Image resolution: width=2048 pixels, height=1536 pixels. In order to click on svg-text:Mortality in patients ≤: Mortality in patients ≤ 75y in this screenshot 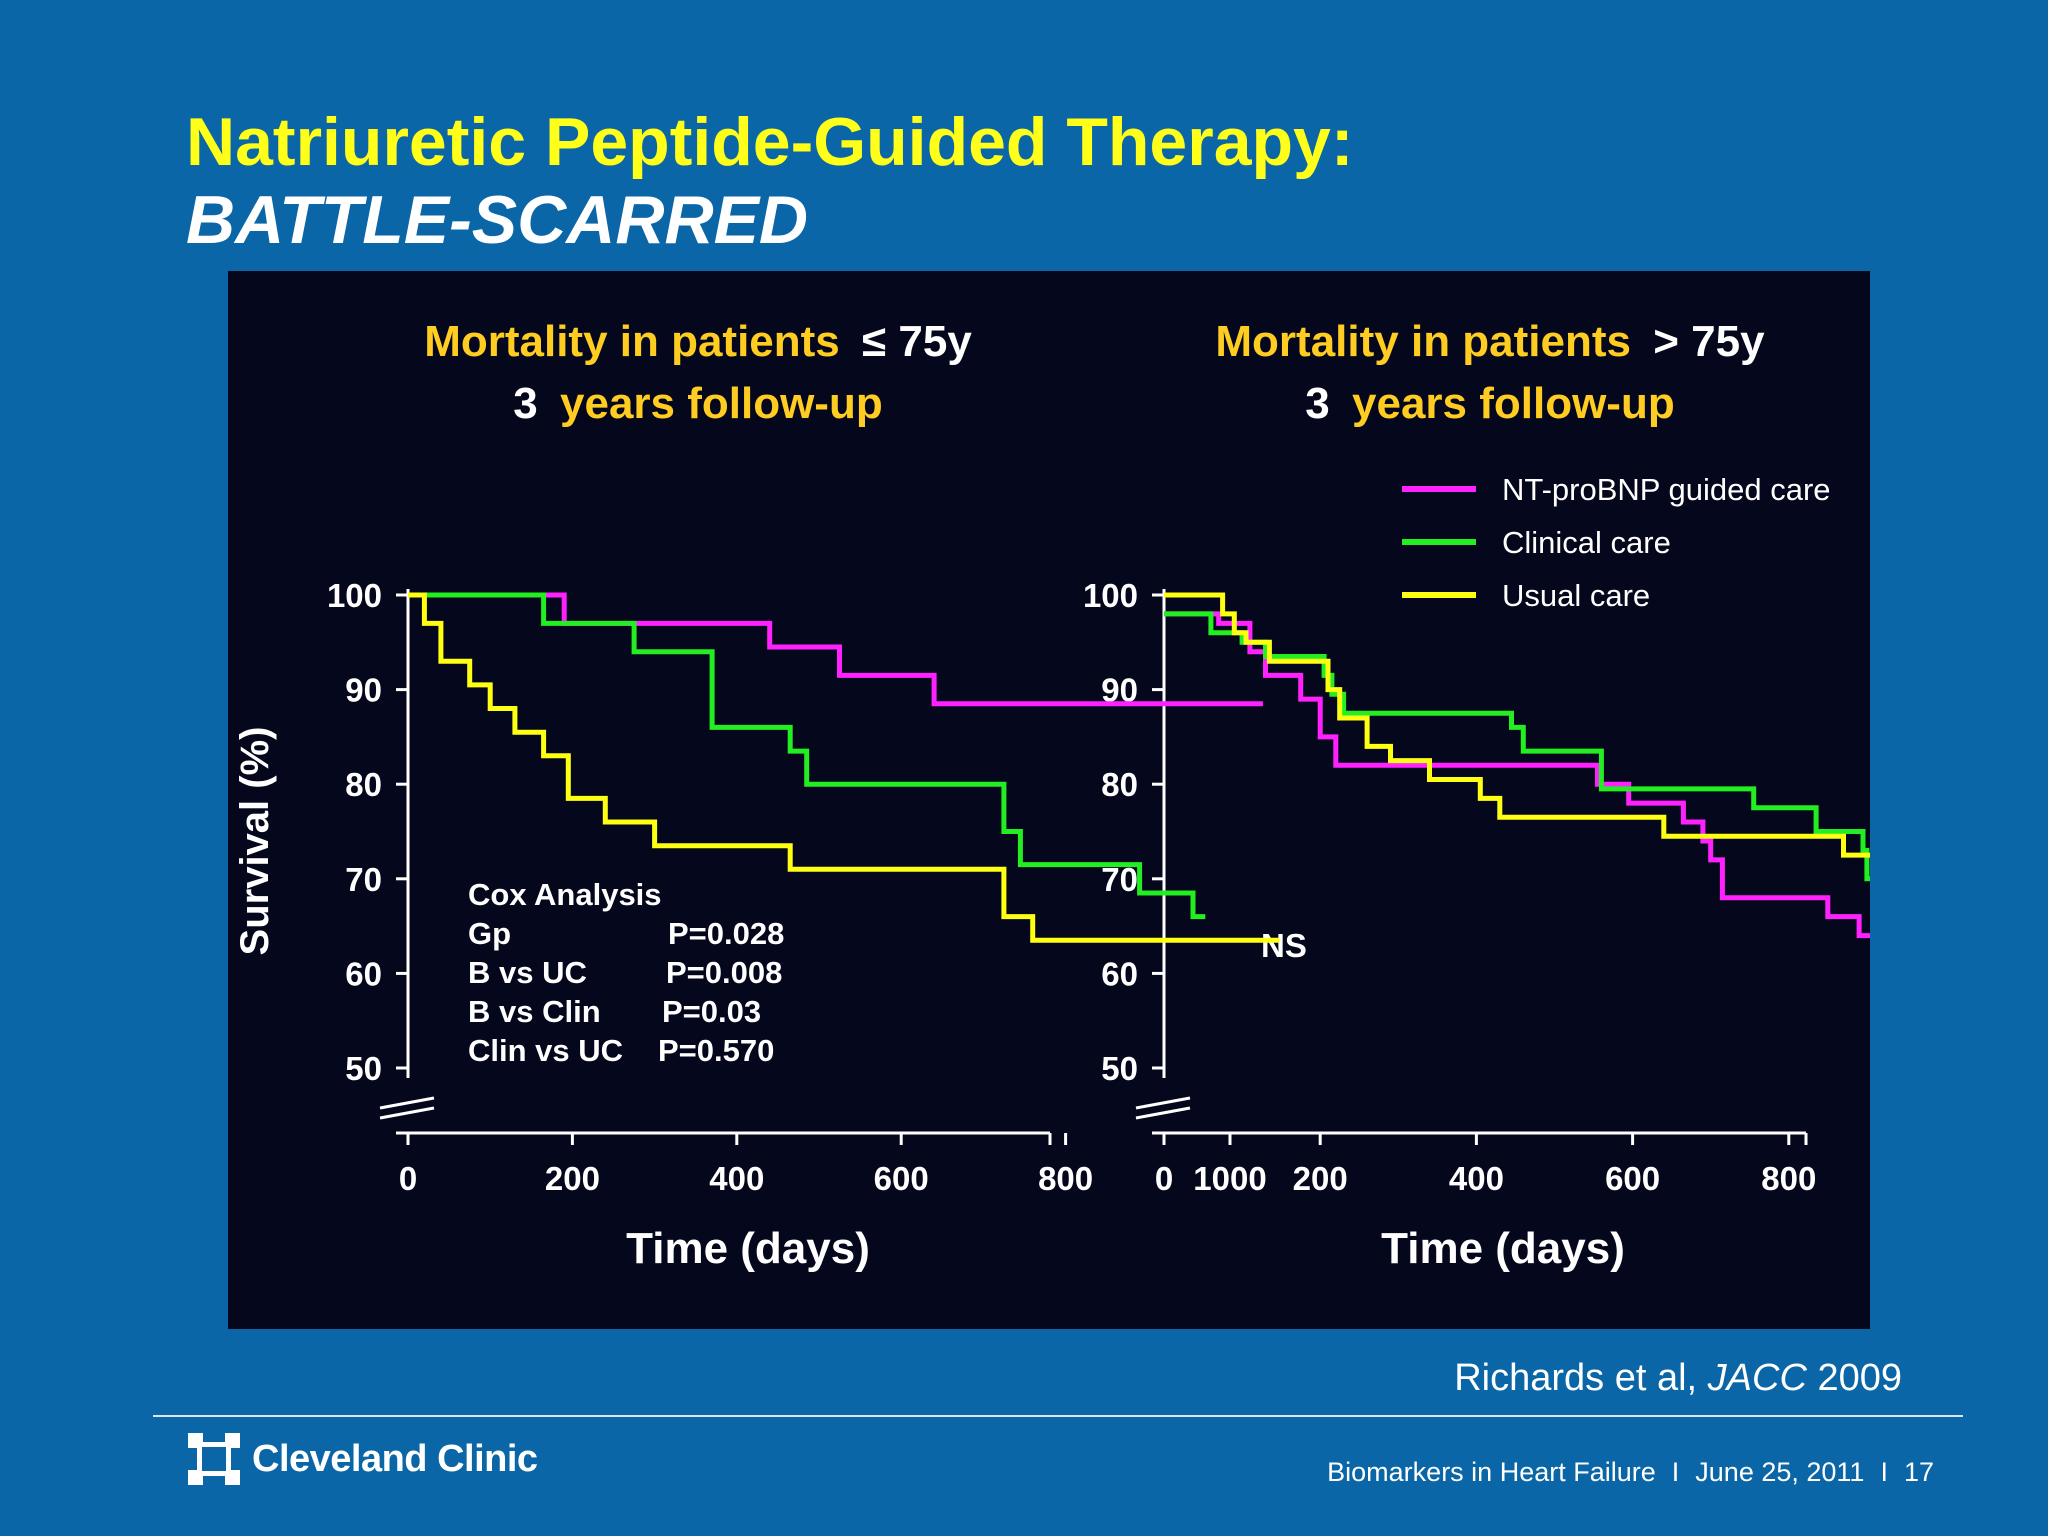, I will do `click(698, 341)`.